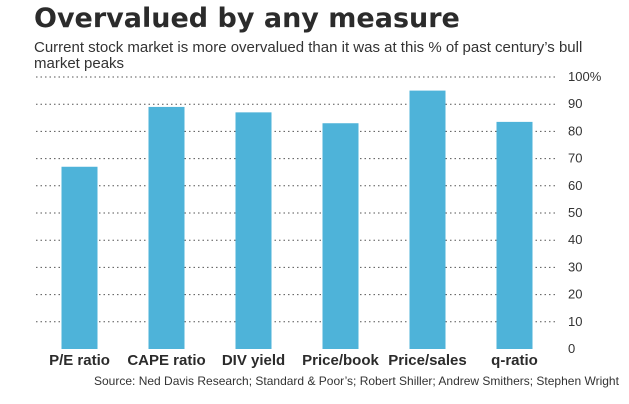 The image size is (629, 404). What do you see at coordinates (79, 360) in the screenshot?
I see `x-category-label: P/E ratio` at bounding box center [79, 360].